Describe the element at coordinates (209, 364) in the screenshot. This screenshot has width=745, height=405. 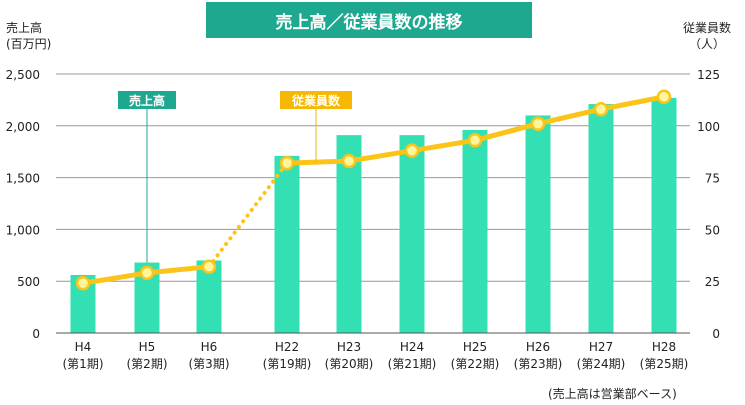
I see `x-tick-sublabel: (第3期)` at that location.